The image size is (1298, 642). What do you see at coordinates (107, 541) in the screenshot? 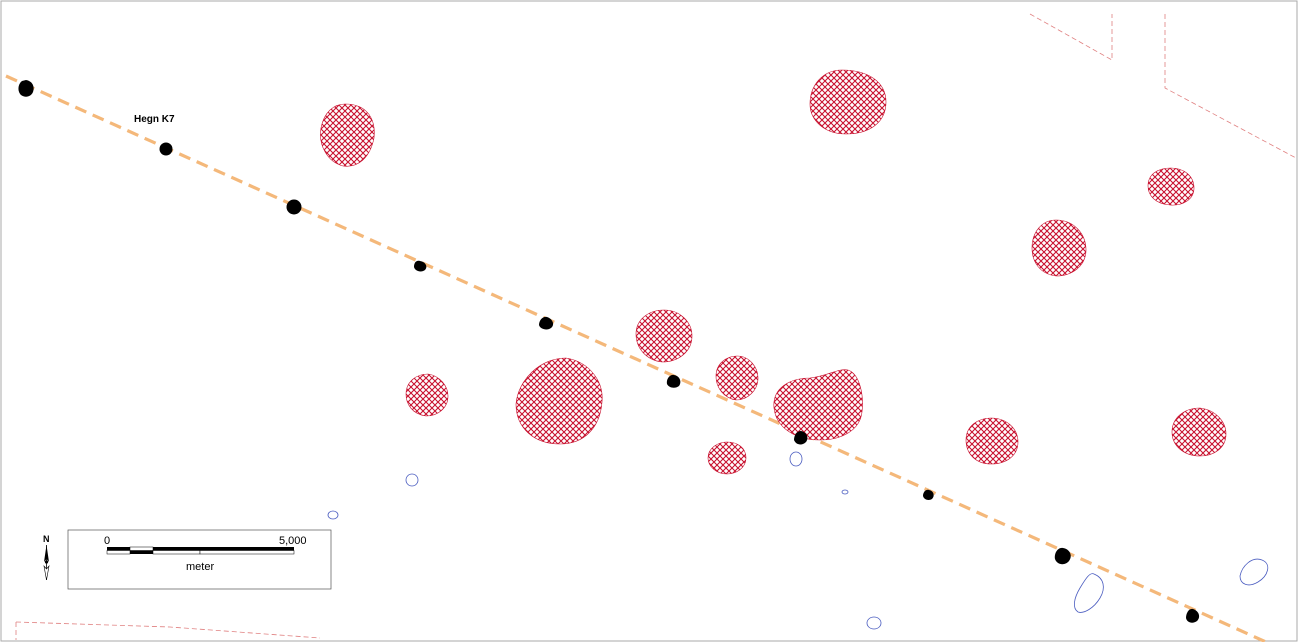
I see `scale-start-label: 0` at bounding box center [107, 541].